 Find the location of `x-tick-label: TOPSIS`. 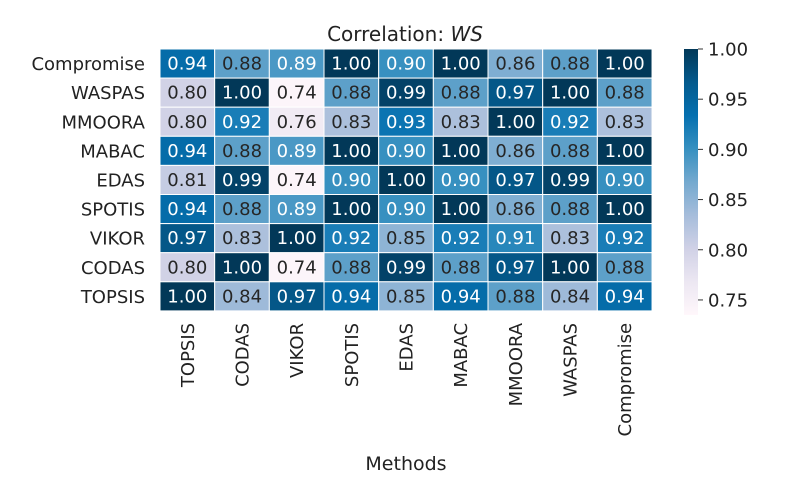

x-tick-label: TOPSIS is located at coordinates (188, 355).